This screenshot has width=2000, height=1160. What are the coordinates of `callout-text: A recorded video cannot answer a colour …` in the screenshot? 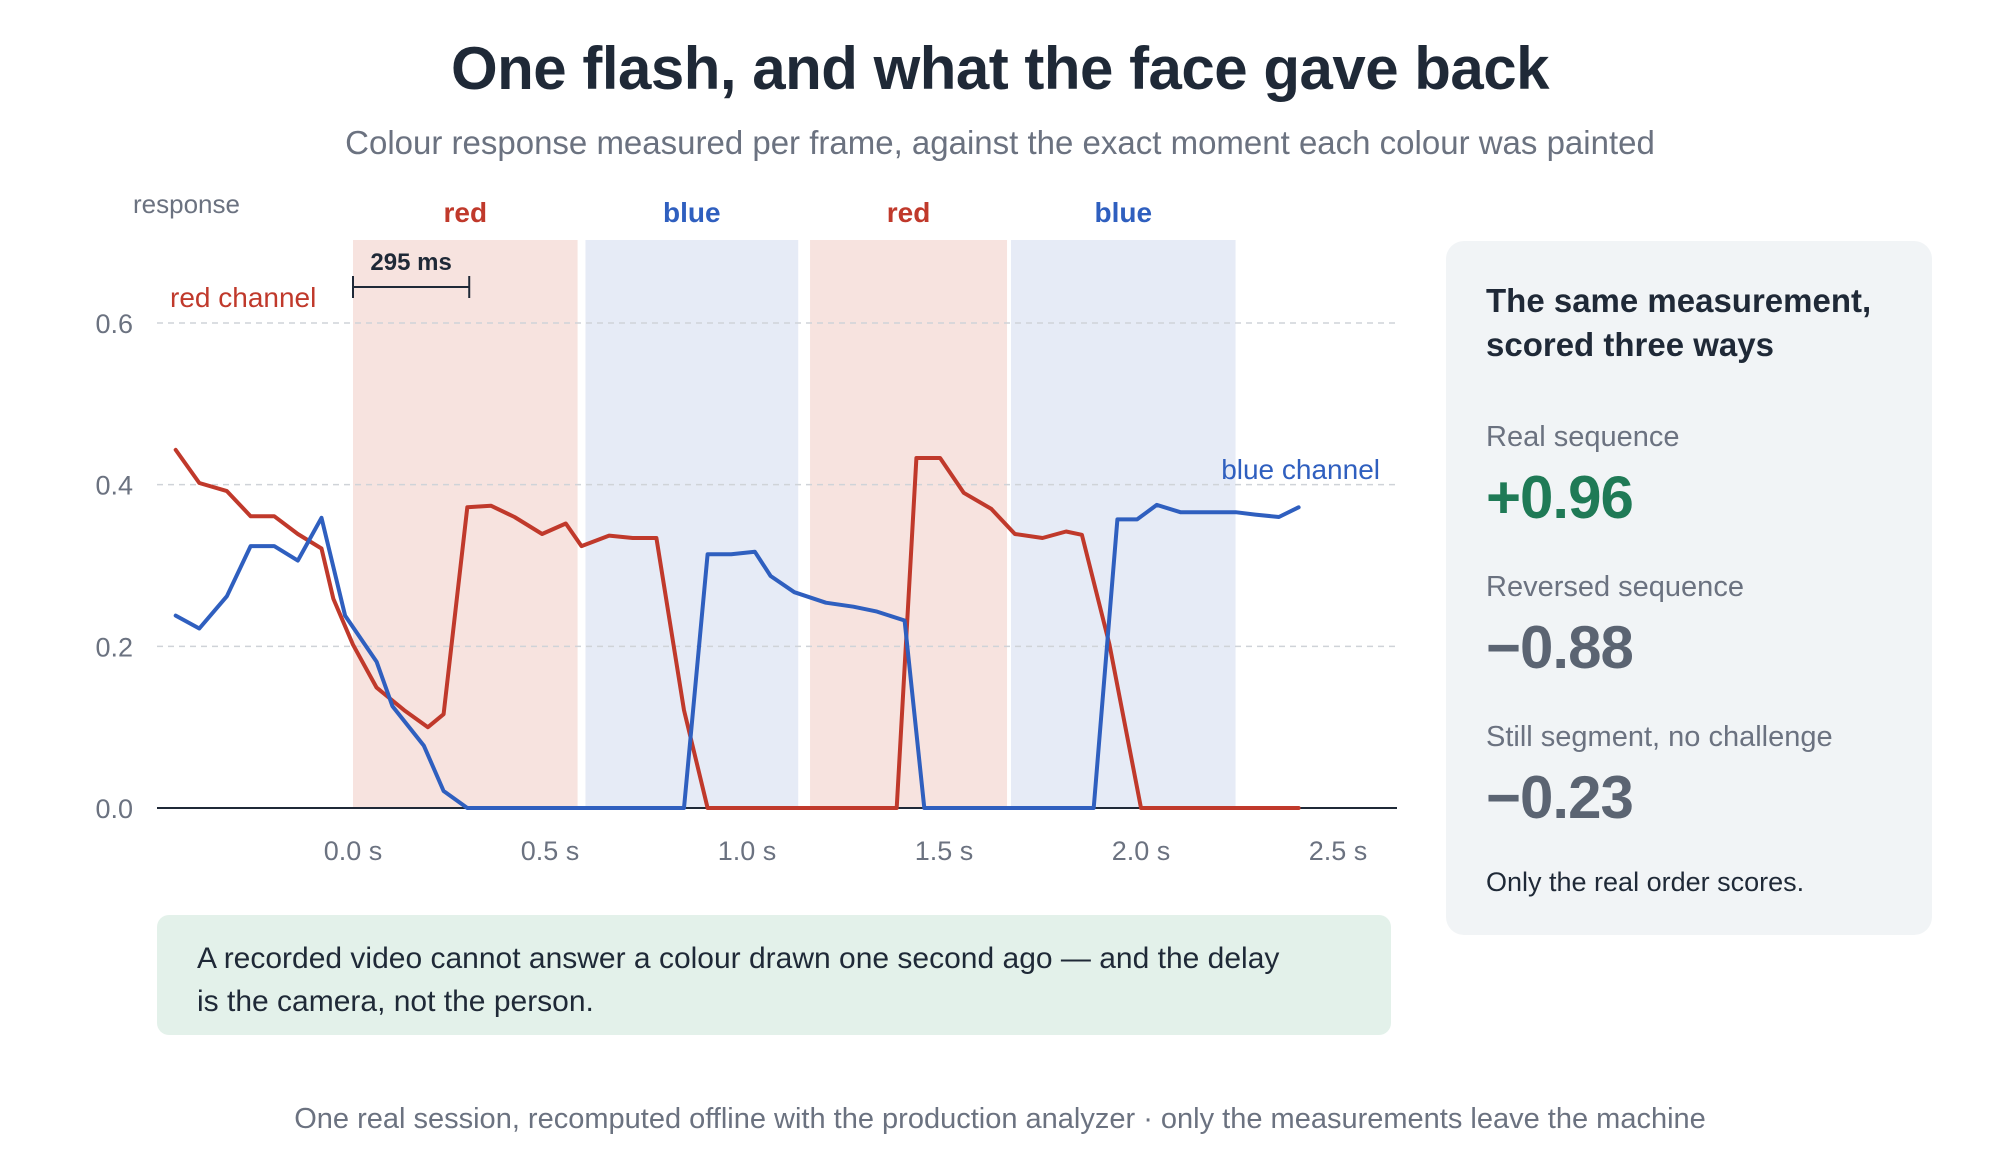 It's located at (738, 980).